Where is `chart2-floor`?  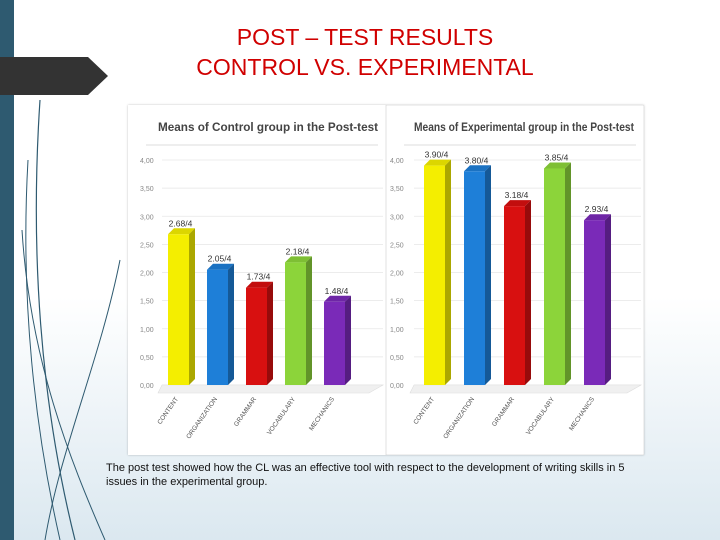 chart2-floor is located at coordinates (526, 389).